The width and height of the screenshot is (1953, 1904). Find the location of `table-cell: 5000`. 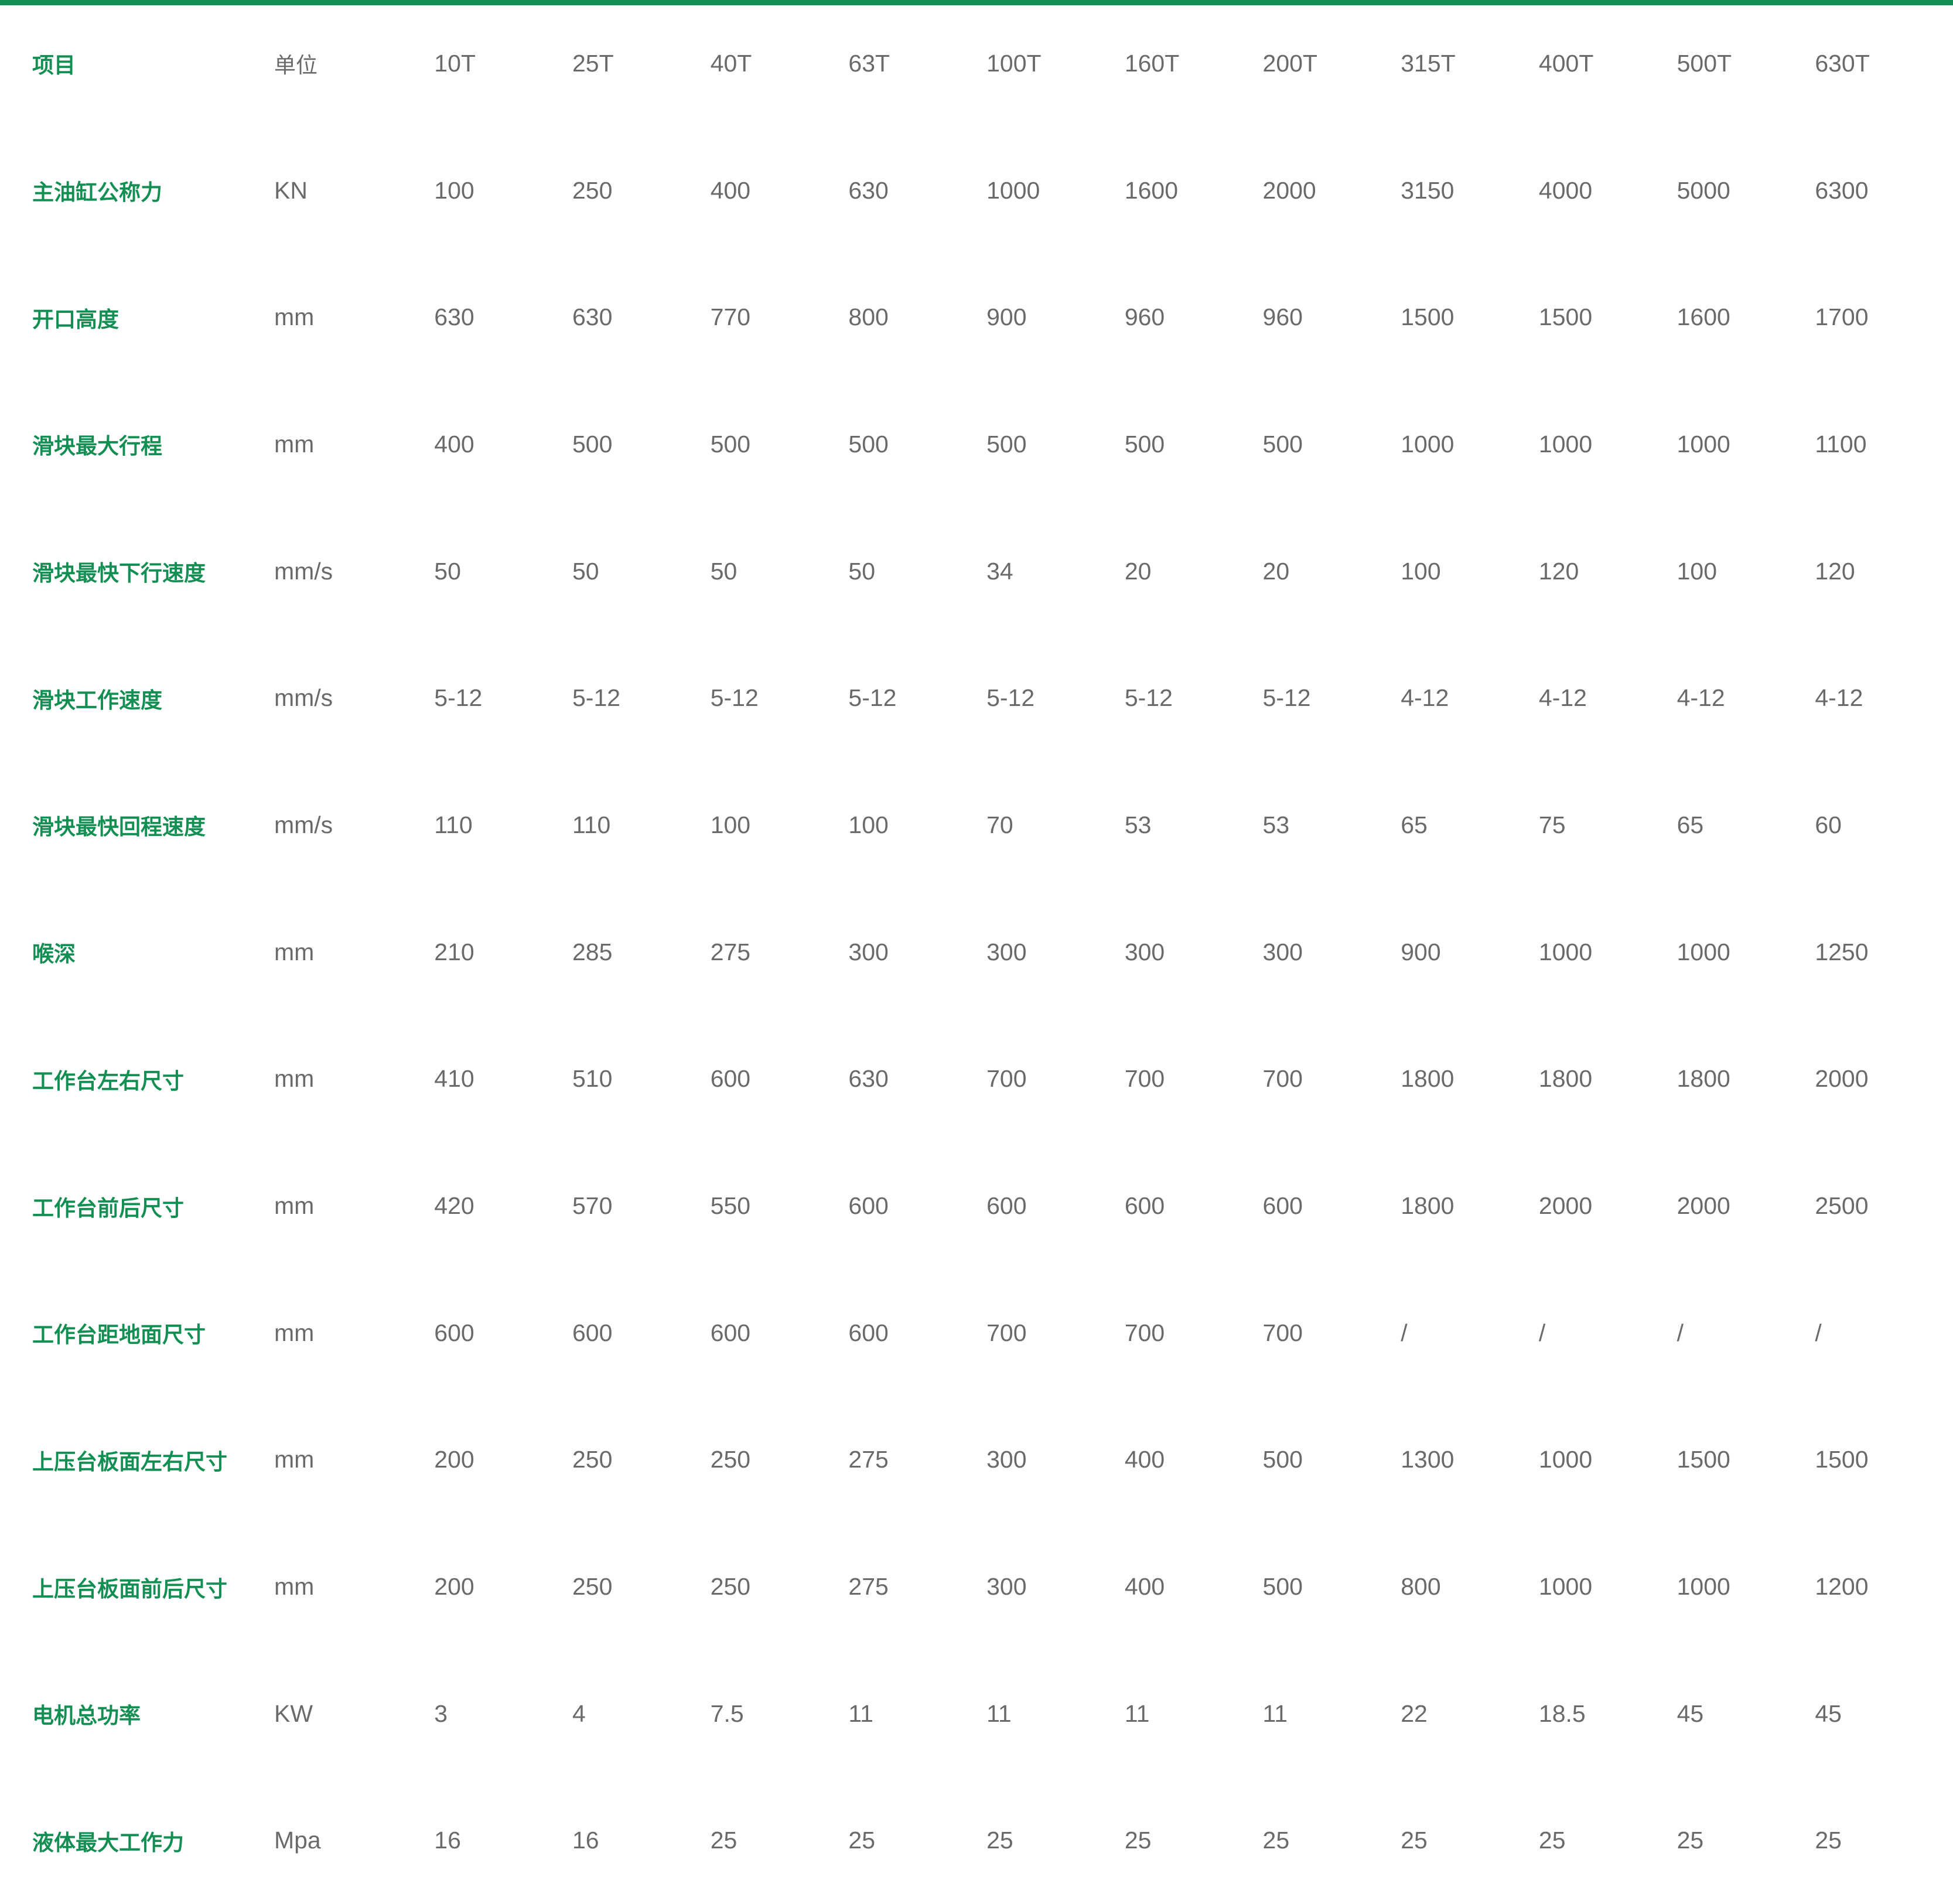

table-cell: 5000 is located at coordinates (1703, 190).